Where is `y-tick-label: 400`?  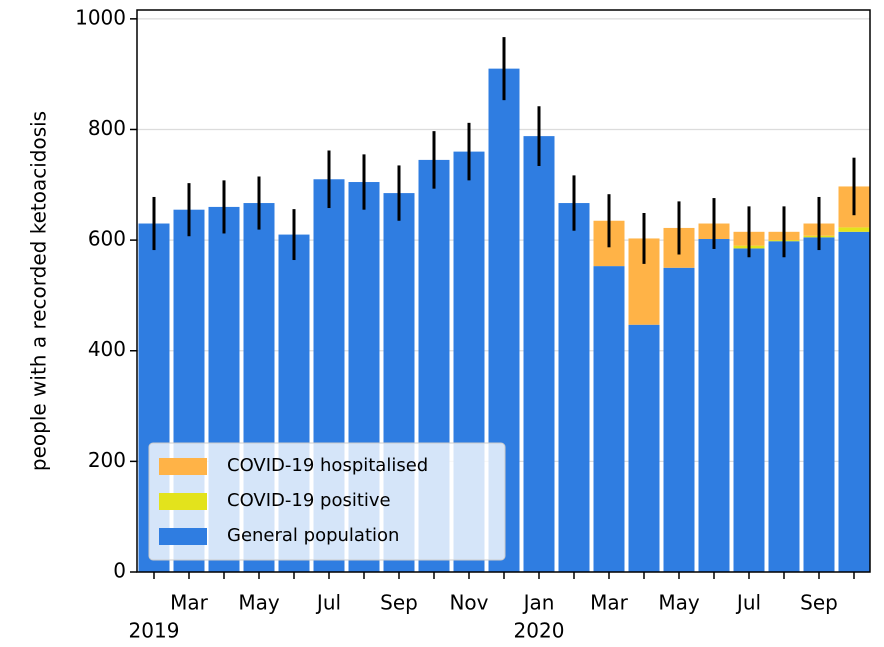 y-tick-label: 400 is located at coordinates (107, 349).